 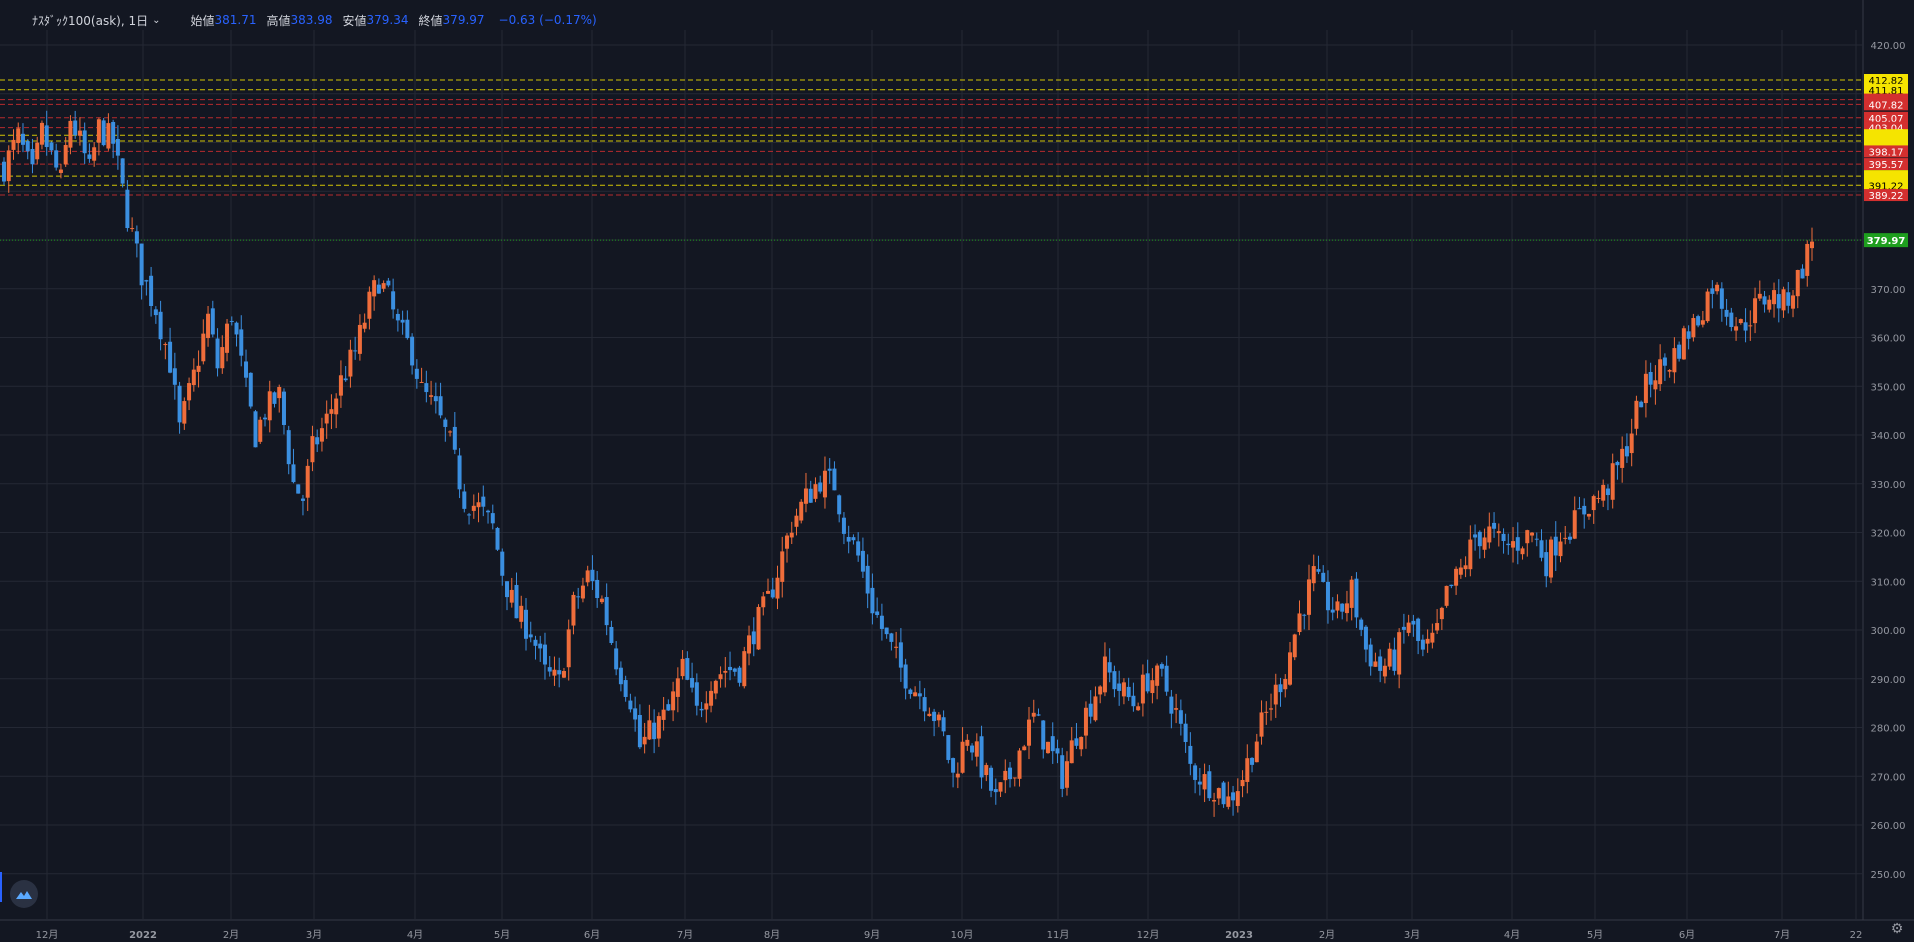 I want to click on close-label: 終値, so click(x=430, y=20).